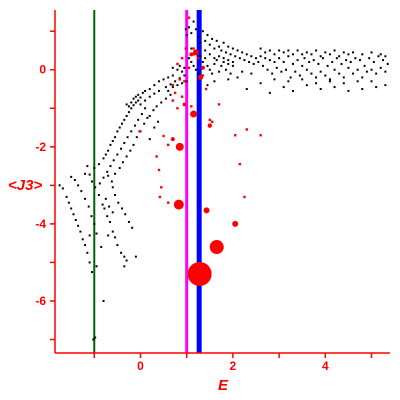 The width and height of the screenshot is (400, 400). Describe the element at coordinates (25, 185) in the screenshot. I see `y-axis-label: <J3>` at that location.